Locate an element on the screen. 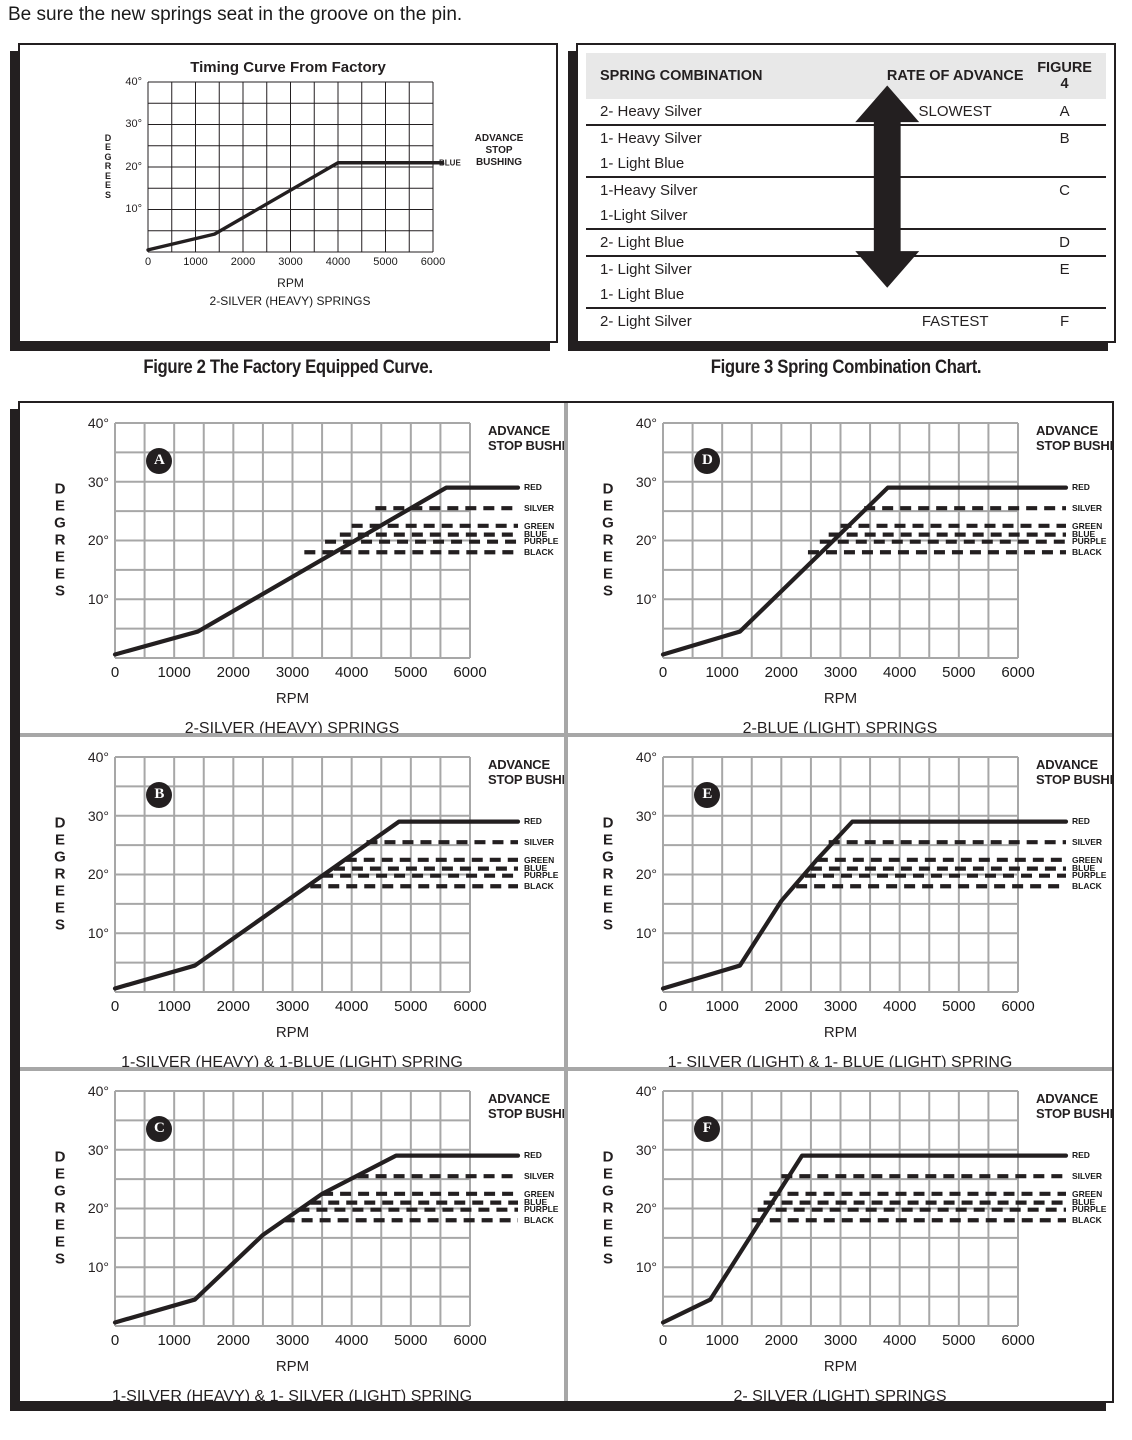  figure2-y-tick: 40° is located at coordinates (133, 81).